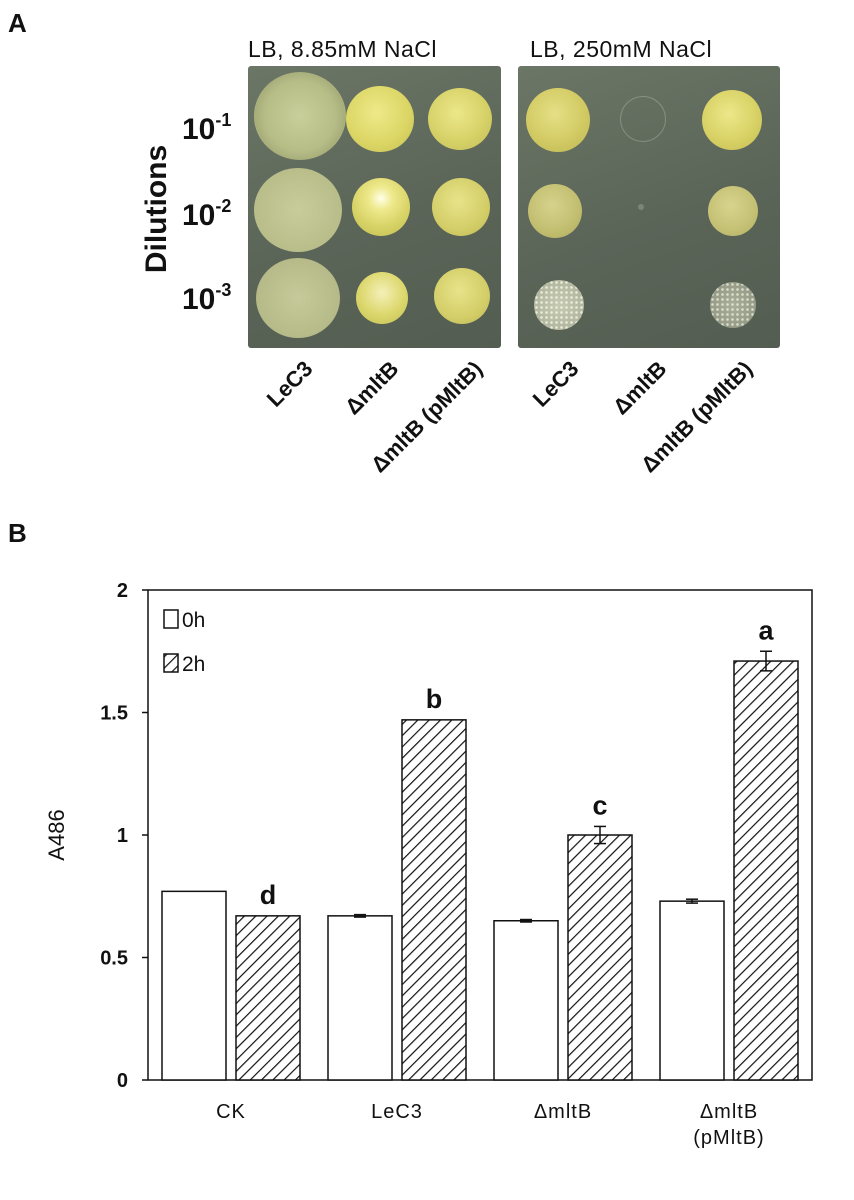 The height and width of the screenshot is (1200, 854). What do you see at coordinates (372, 388) in the screenshot?
I see `strain-label-p1-2: ΔmltB` at bounding box center [372, 388].